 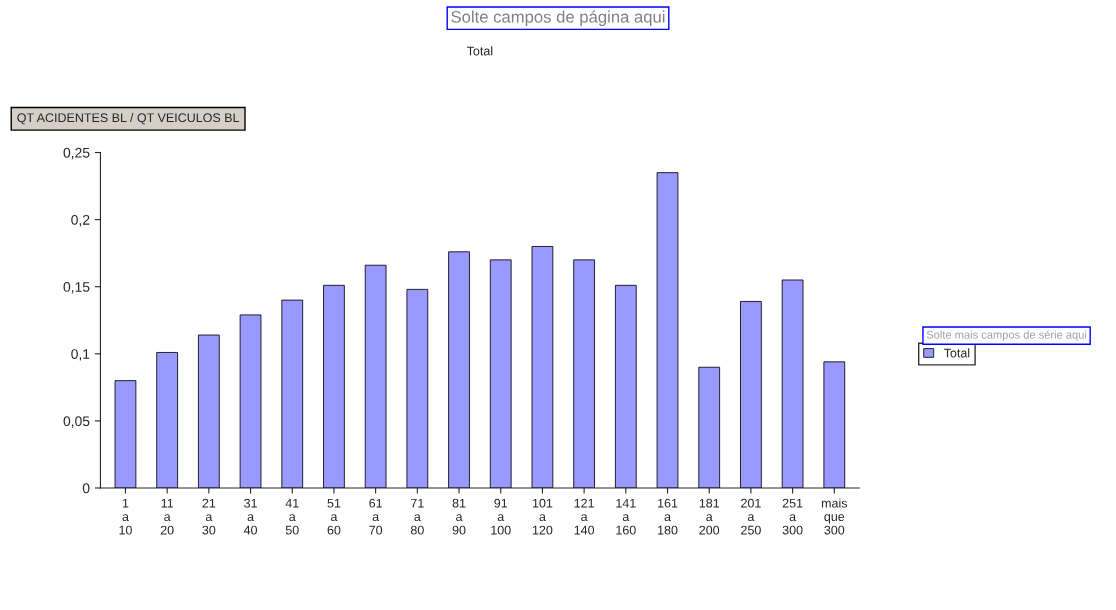 What do you see at coordinates (792, 516) in the screenshot?
I see `x-tick-label: 251 a 300` at bounding box center [792, 516].